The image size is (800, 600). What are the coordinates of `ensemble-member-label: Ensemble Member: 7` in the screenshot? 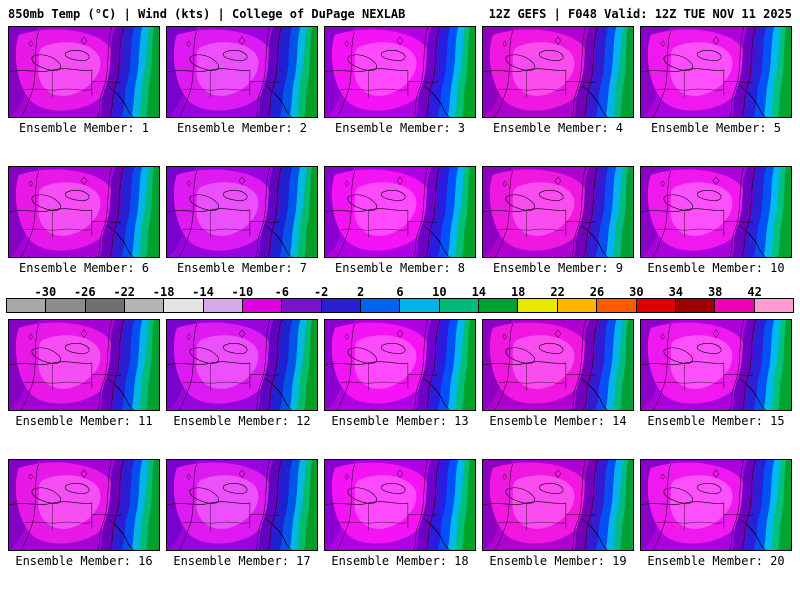 It's located at (242, 268).